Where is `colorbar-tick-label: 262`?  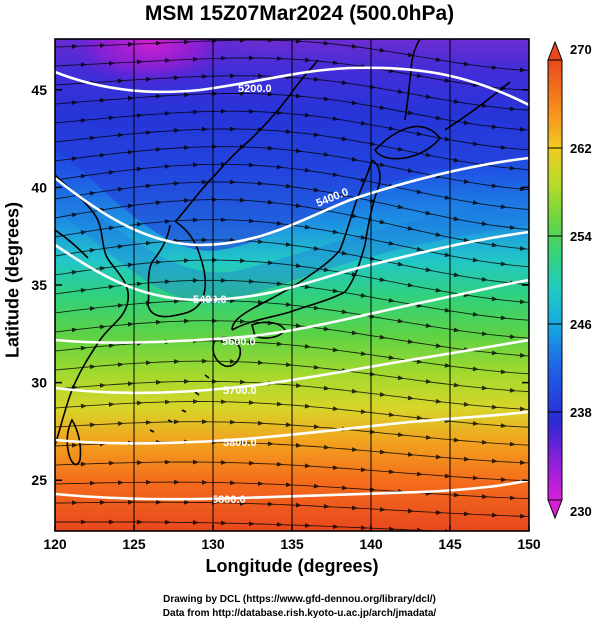
colorbar-tick-label: 262 is located at coordinates (581, 148).